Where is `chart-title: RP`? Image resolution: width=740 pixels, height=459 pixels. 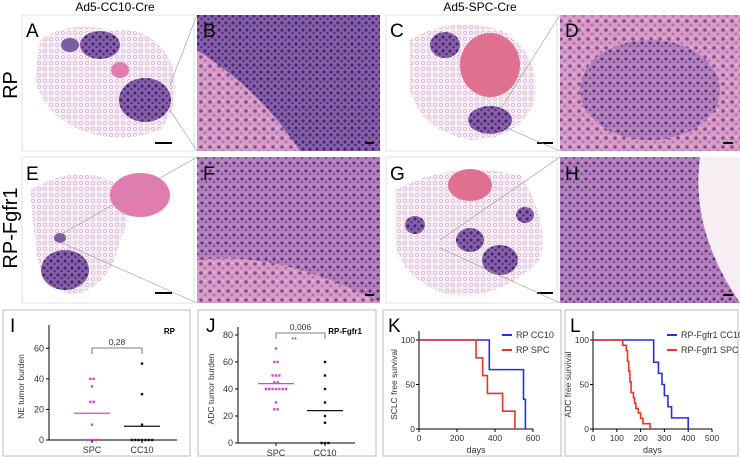
chart-title: RP is located at coordinates (170, 331).